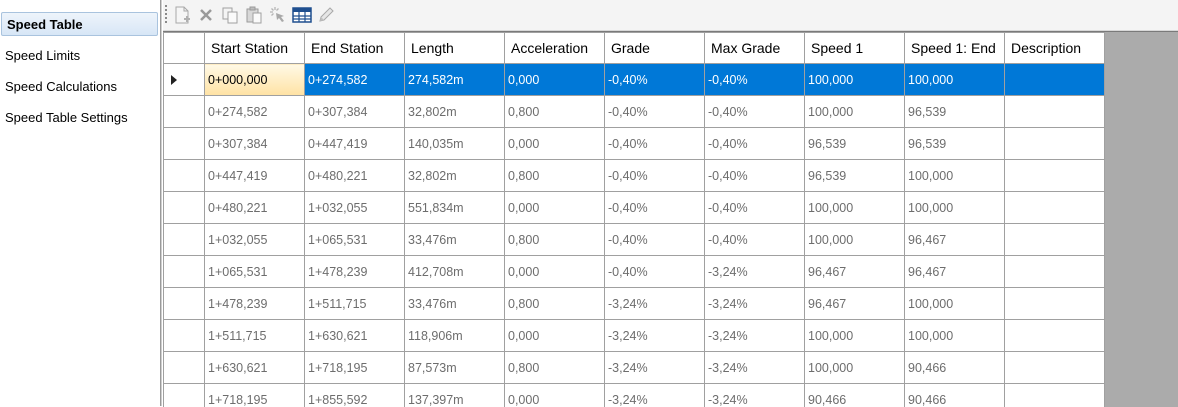 The height and width of the screenshot is (407, 1178). I want to click on table-cell: 96,467, so click(955, 272).